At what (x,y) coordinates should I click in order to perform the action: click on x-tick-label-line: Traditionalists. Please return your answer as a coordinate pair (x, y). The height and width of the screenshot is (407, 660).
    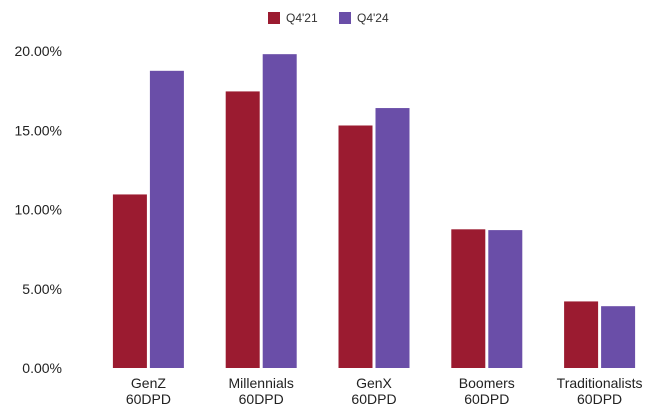
    Looking at the image, I should click on (600, 383).